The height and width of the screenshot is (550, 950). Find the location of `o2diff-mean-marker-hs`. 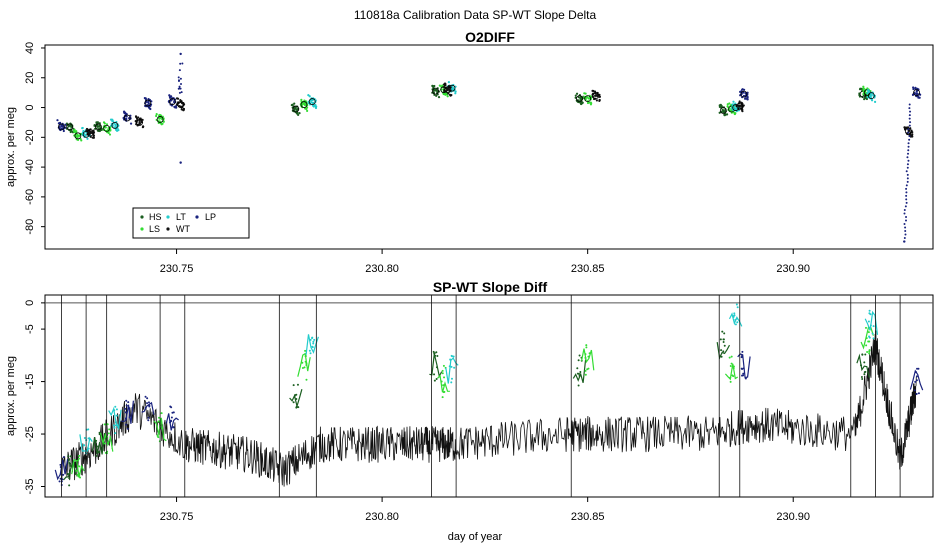

o2diff-mean-marker-hs is located at coordinates (98, 127).